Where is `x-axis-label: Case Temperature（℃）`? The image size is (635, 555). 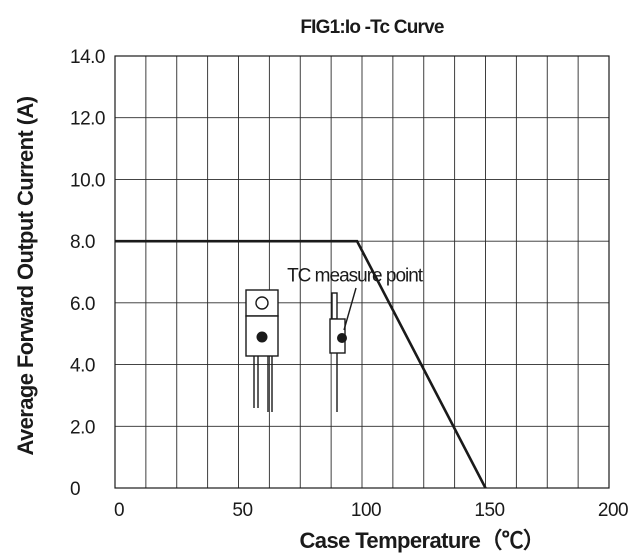 x-axis-label: Case Temperature（℃） is located at coordinates (422, 540).